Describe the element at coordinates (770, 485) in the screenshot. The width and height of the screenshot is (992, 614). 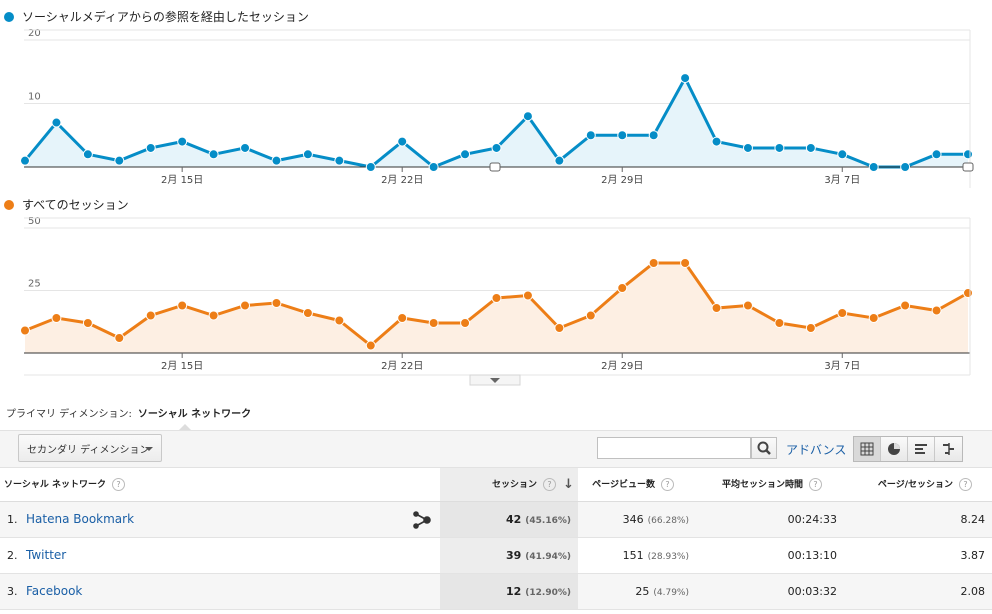
I see `header-avg-duration: 平均セッション時間?` at that location.